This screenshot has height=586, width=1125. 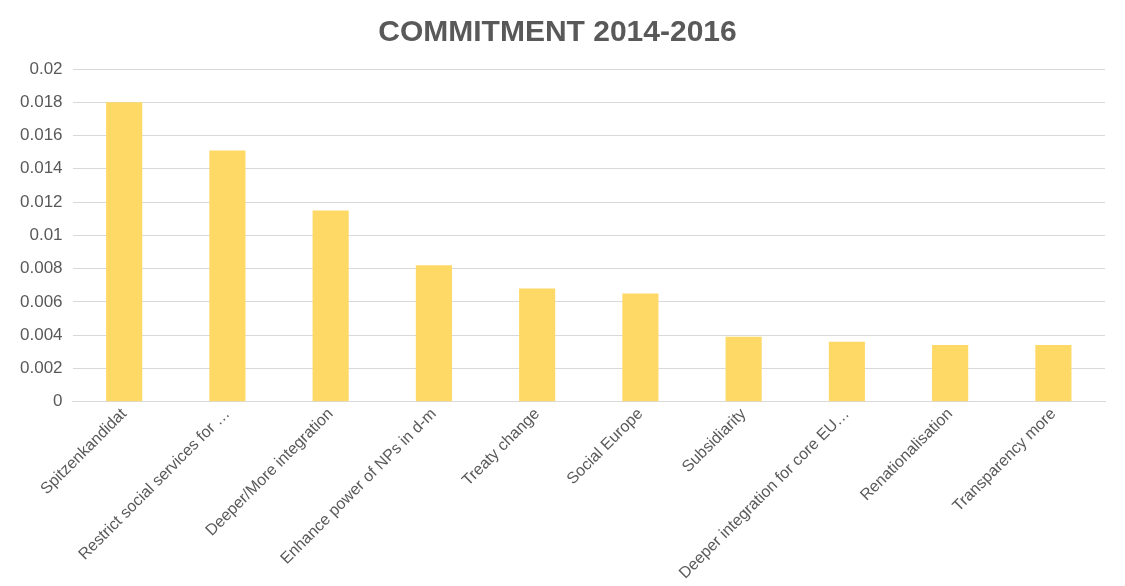 I want to click on y-tick-label: 0.006, so click(x=41, y=301).